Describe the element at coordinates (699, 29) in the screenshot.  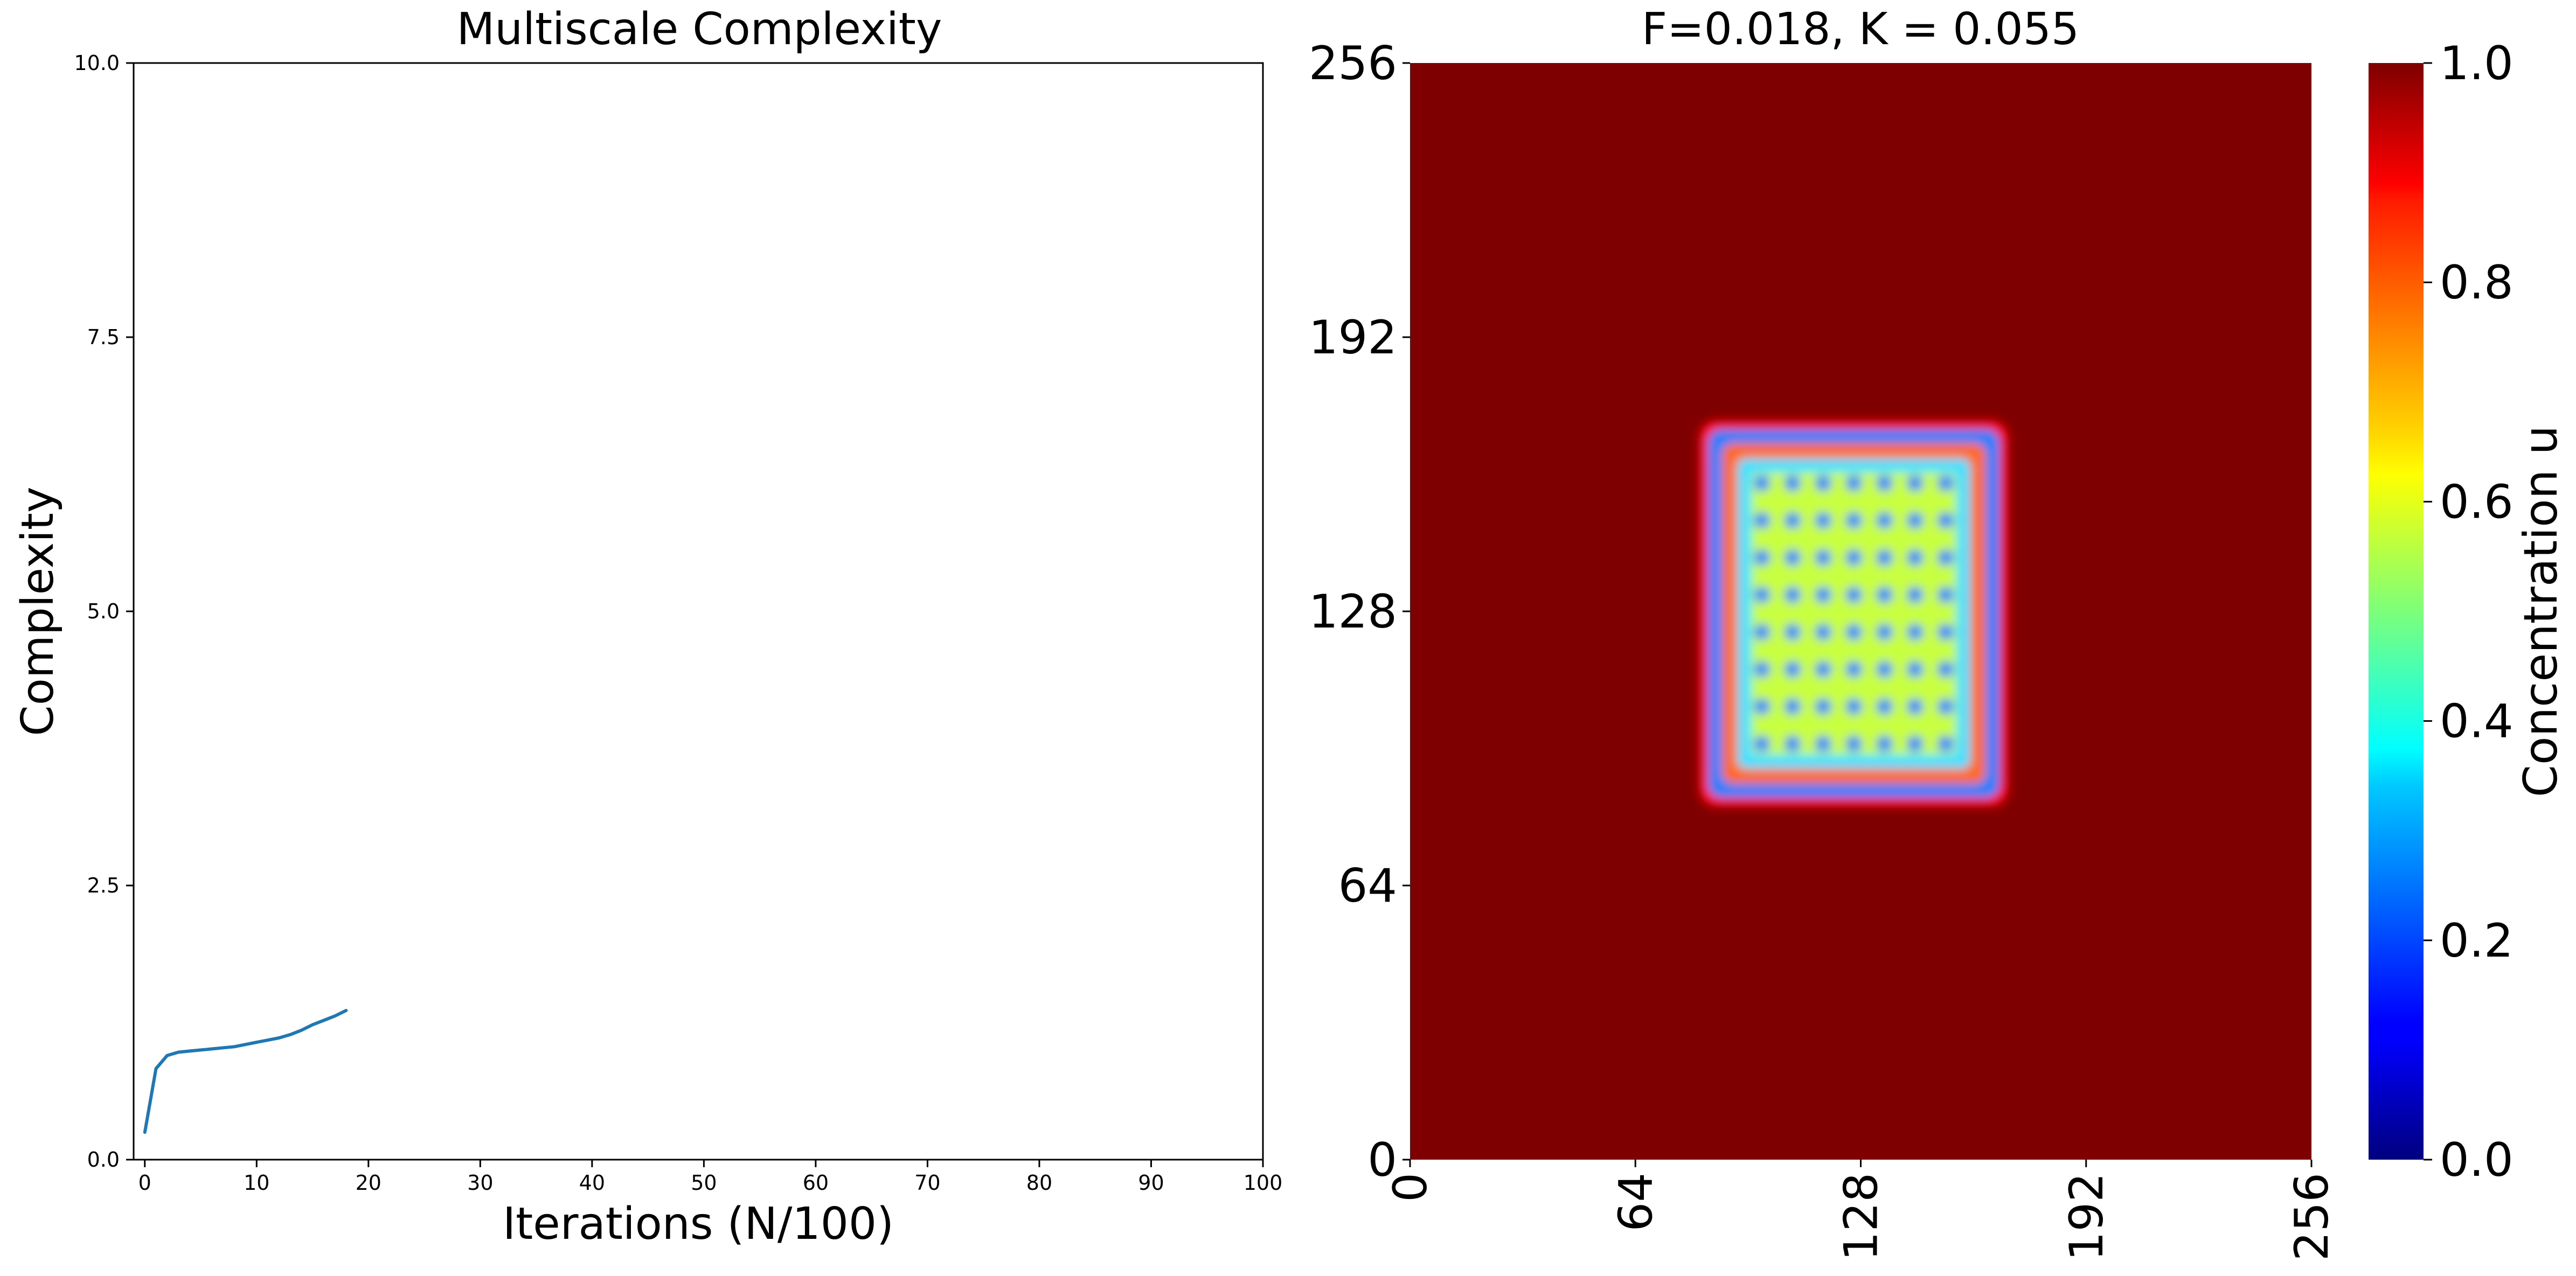
I see `line-chart-title: Multiscale Complexity` at that location.